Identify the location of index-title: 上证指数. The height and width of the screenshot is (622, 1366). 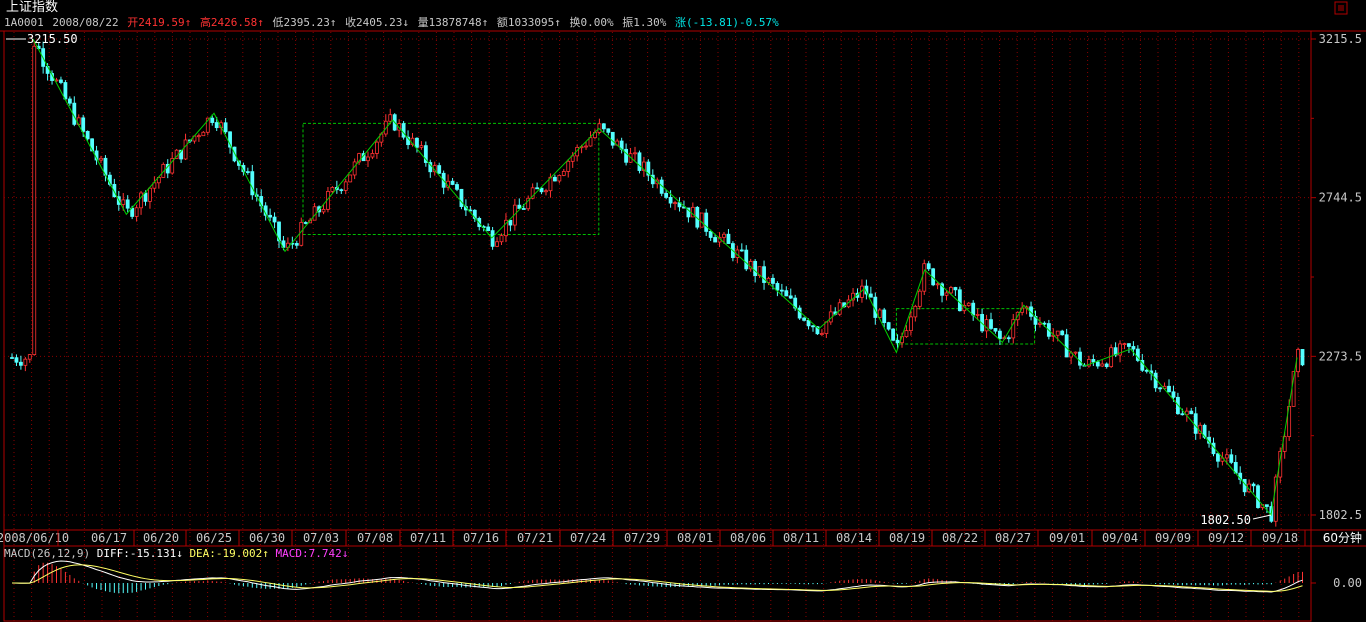
(32, 7).